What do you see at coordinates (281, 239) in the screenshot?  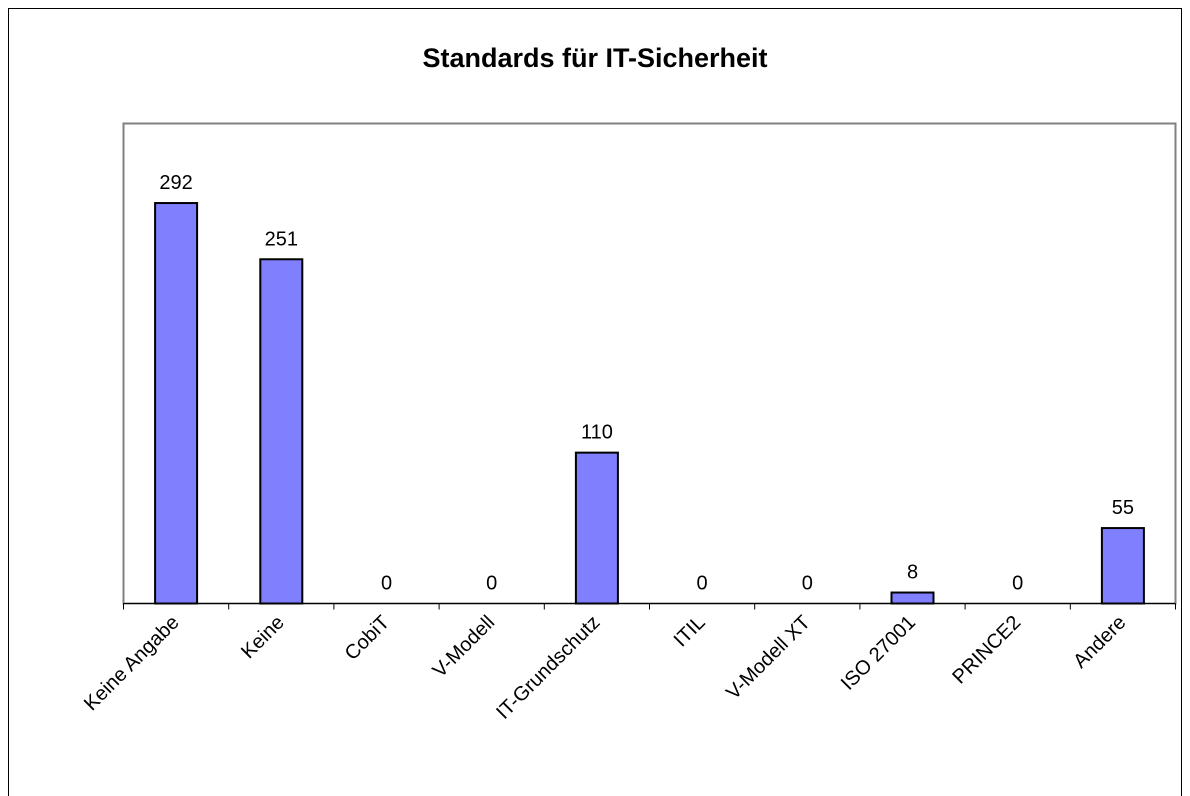 I see `data-label: 251` at bounding box center [281, 239].